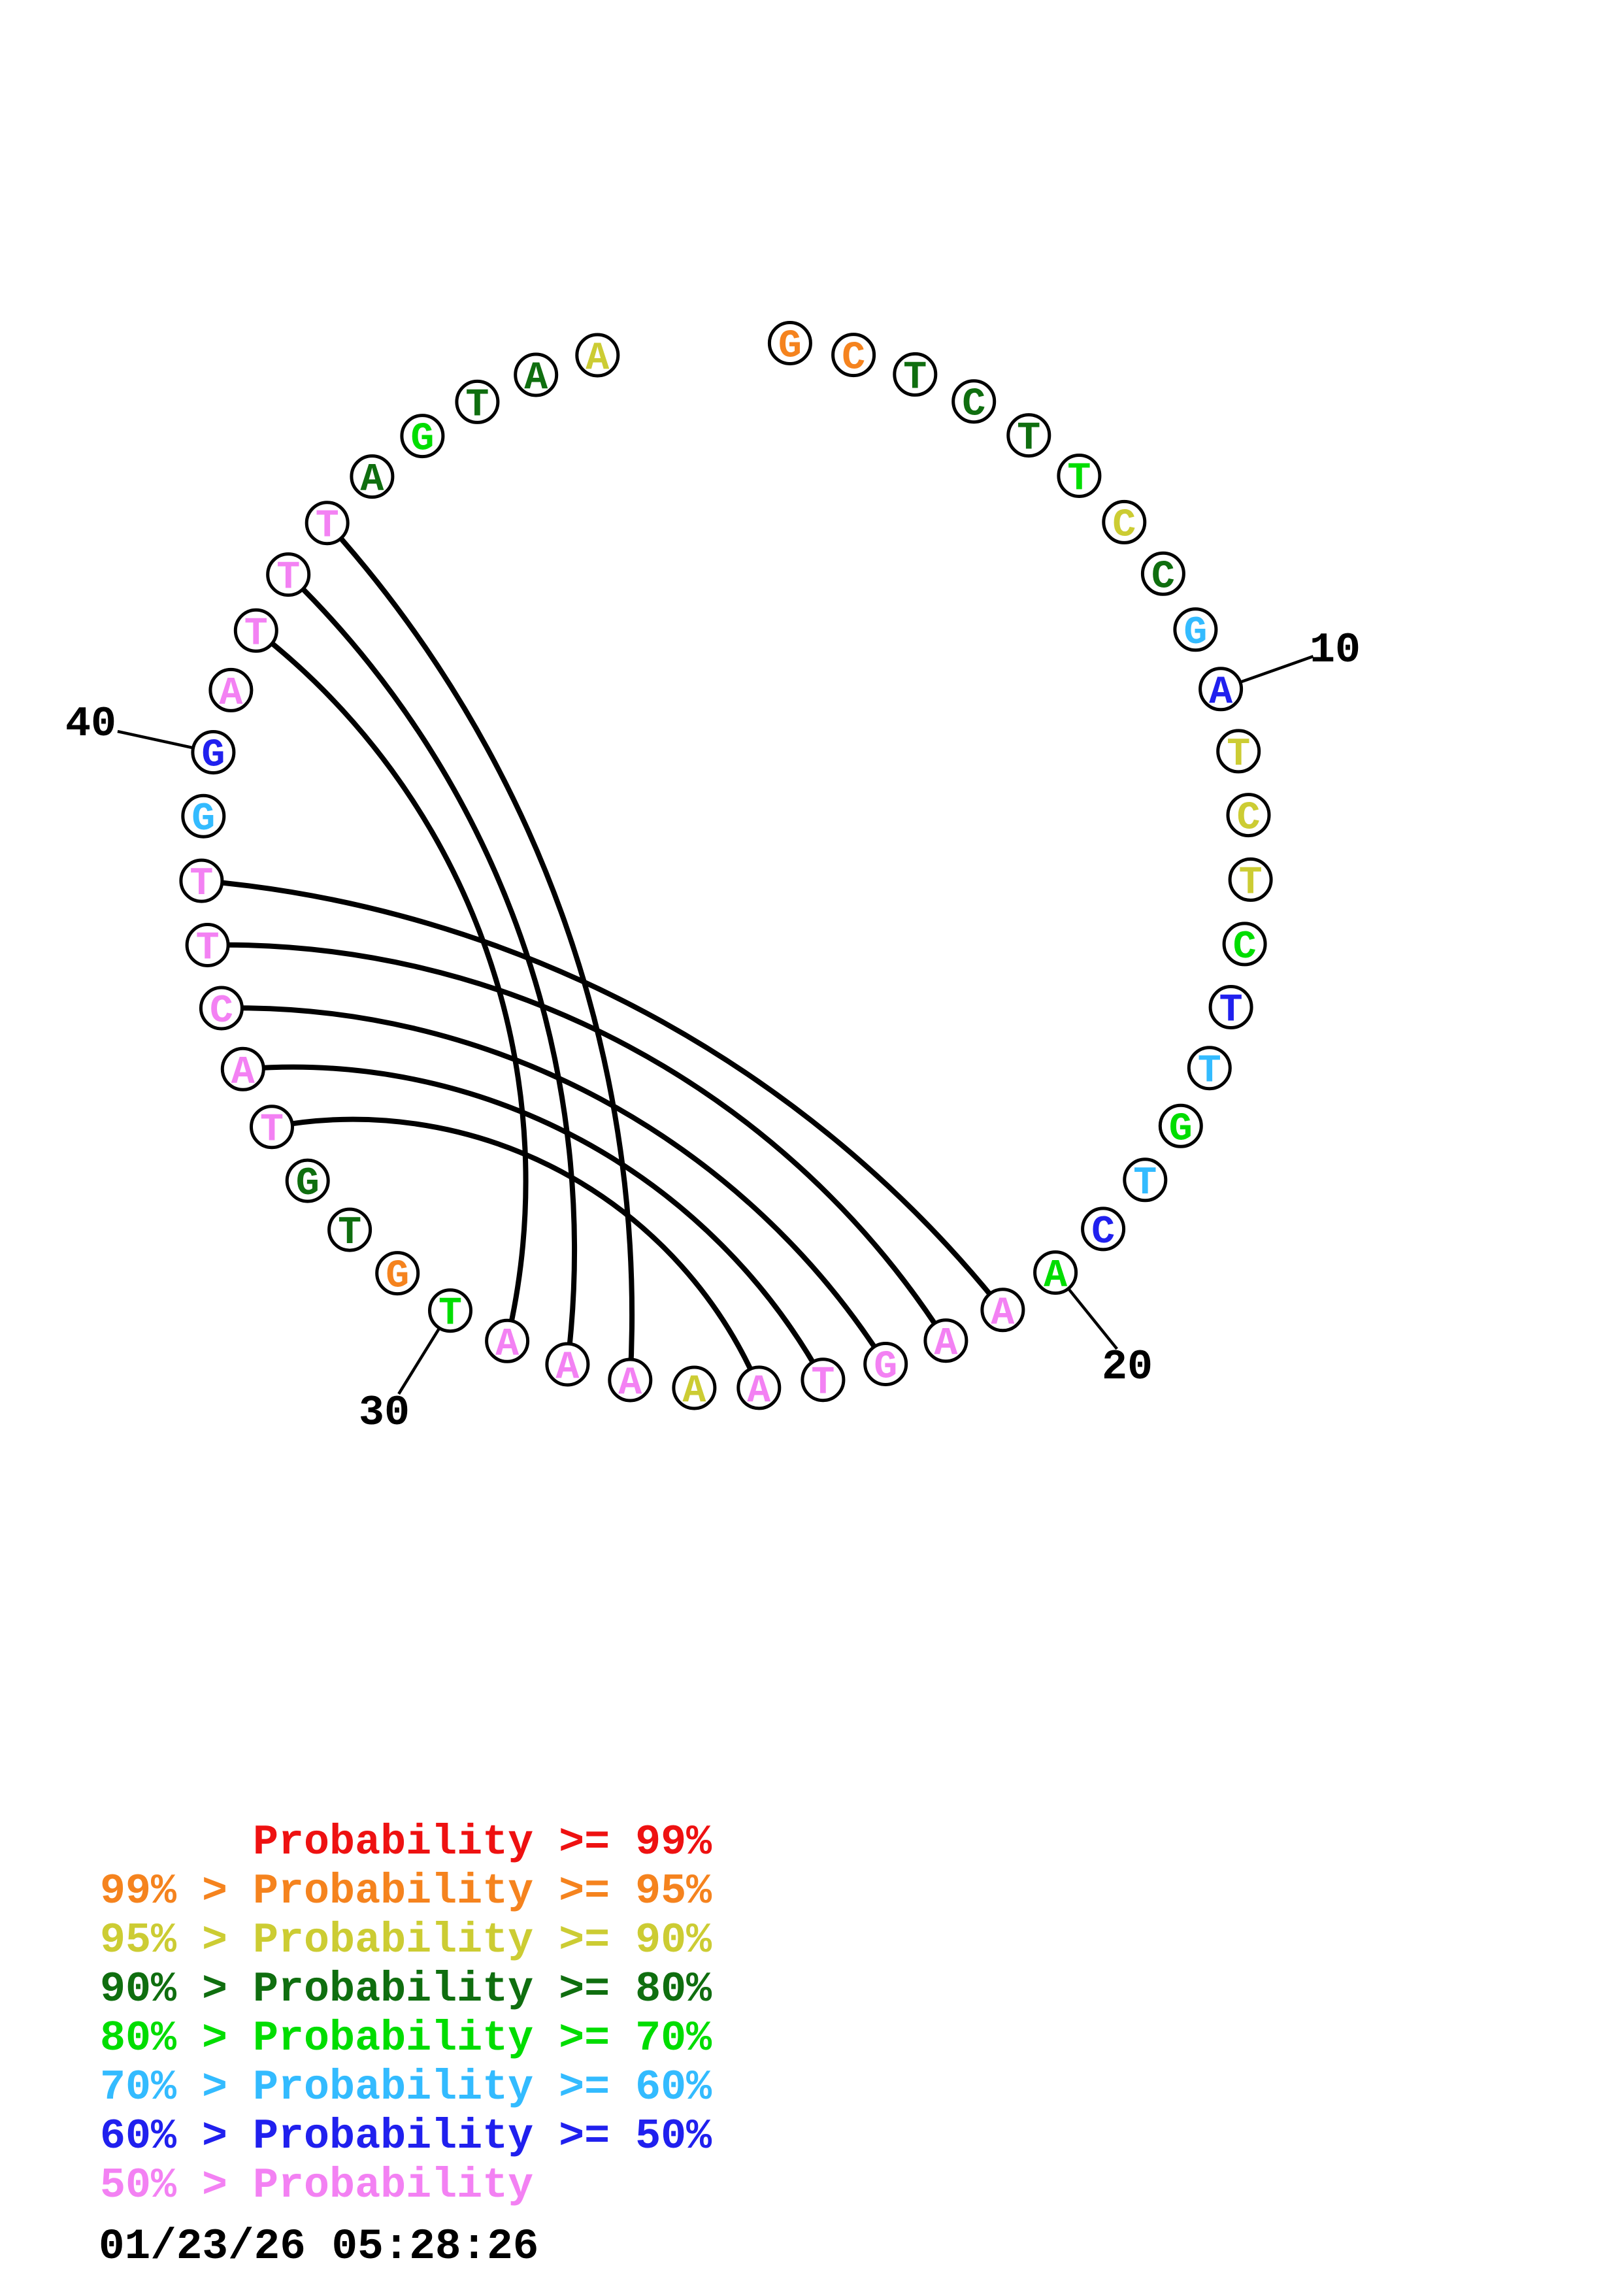 This screenshot has width=1620, height=2296. Describe the element at coordinates (406, 1989) in the screenshot. I see `svg-text: 90% > Probability >= 80%` at that location.